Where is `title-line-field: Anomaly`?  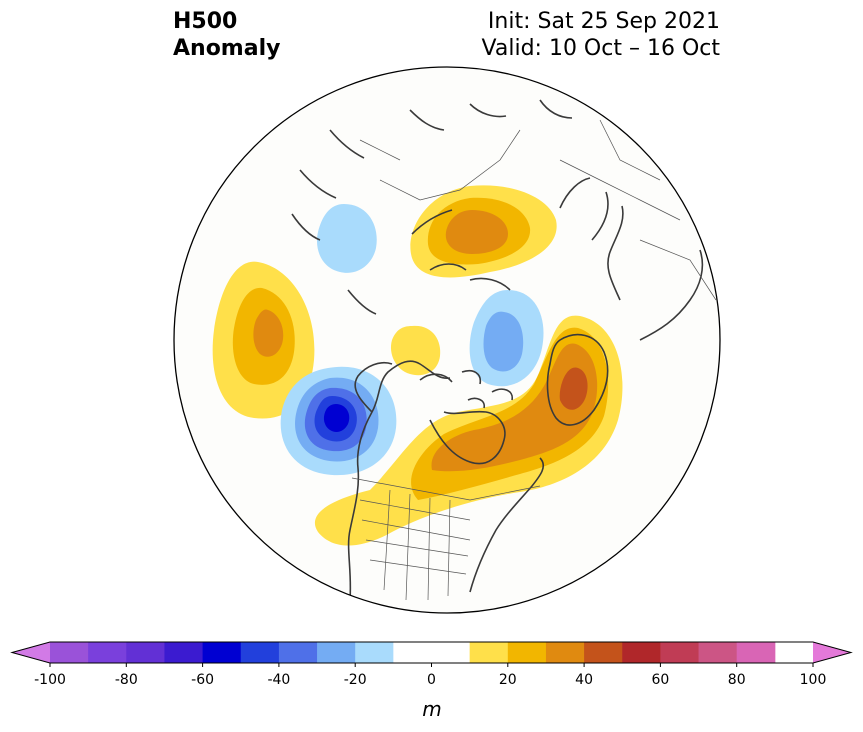
title-line-field: Anomaly is located at coordinates (227, 48).